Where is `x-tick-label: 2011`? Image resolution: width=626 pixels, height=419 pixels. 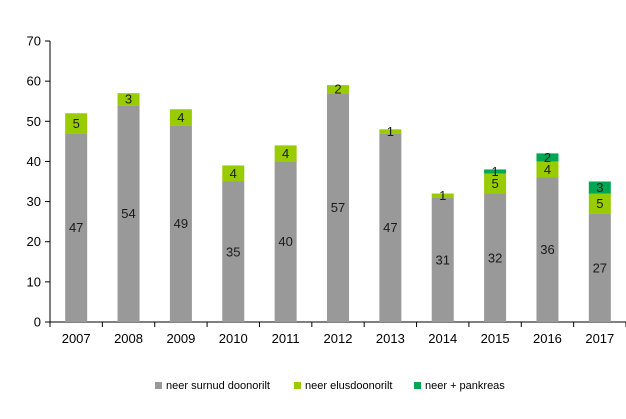 x-tick-label: 2011 is located at coordinates (286, 338).